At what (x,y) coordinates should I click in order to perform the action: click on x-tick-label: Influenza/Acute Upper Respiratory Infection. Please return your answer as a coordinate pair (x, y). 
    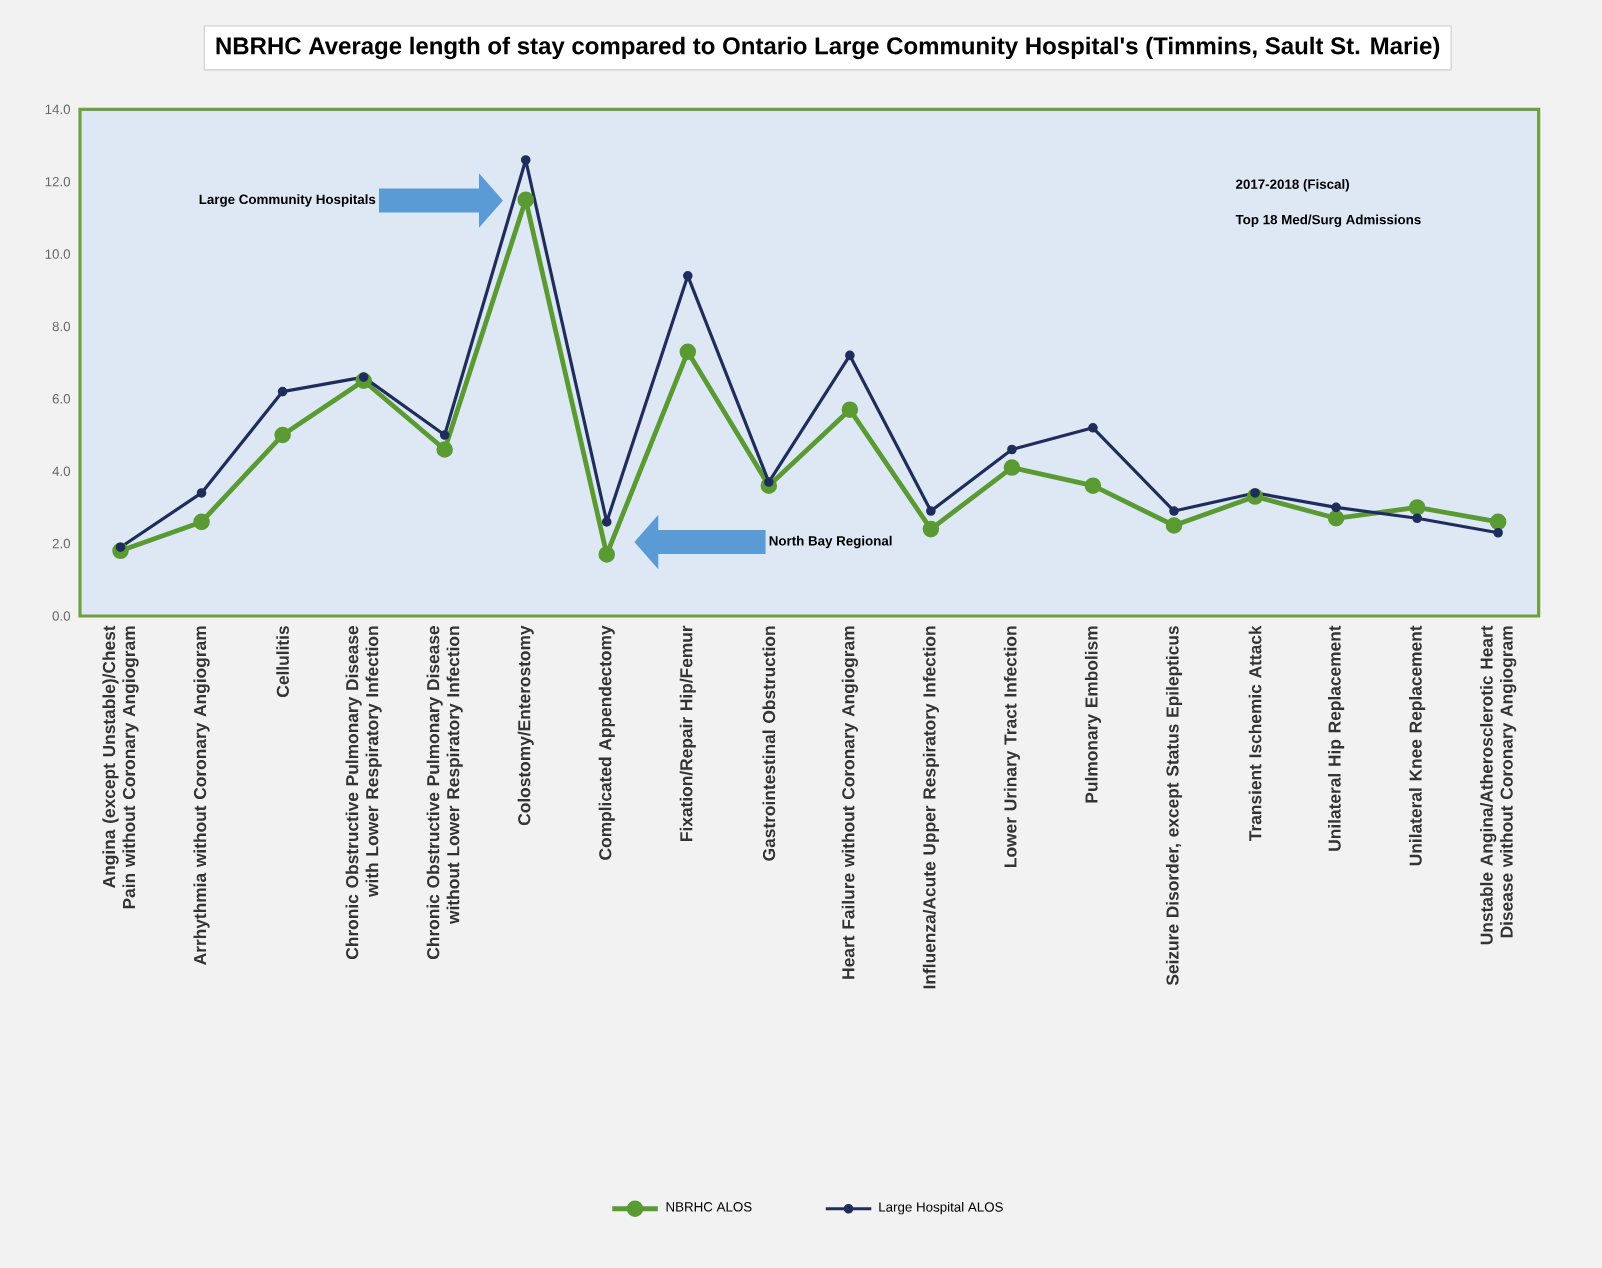
    Looking at the image, I should click on (930, 807).